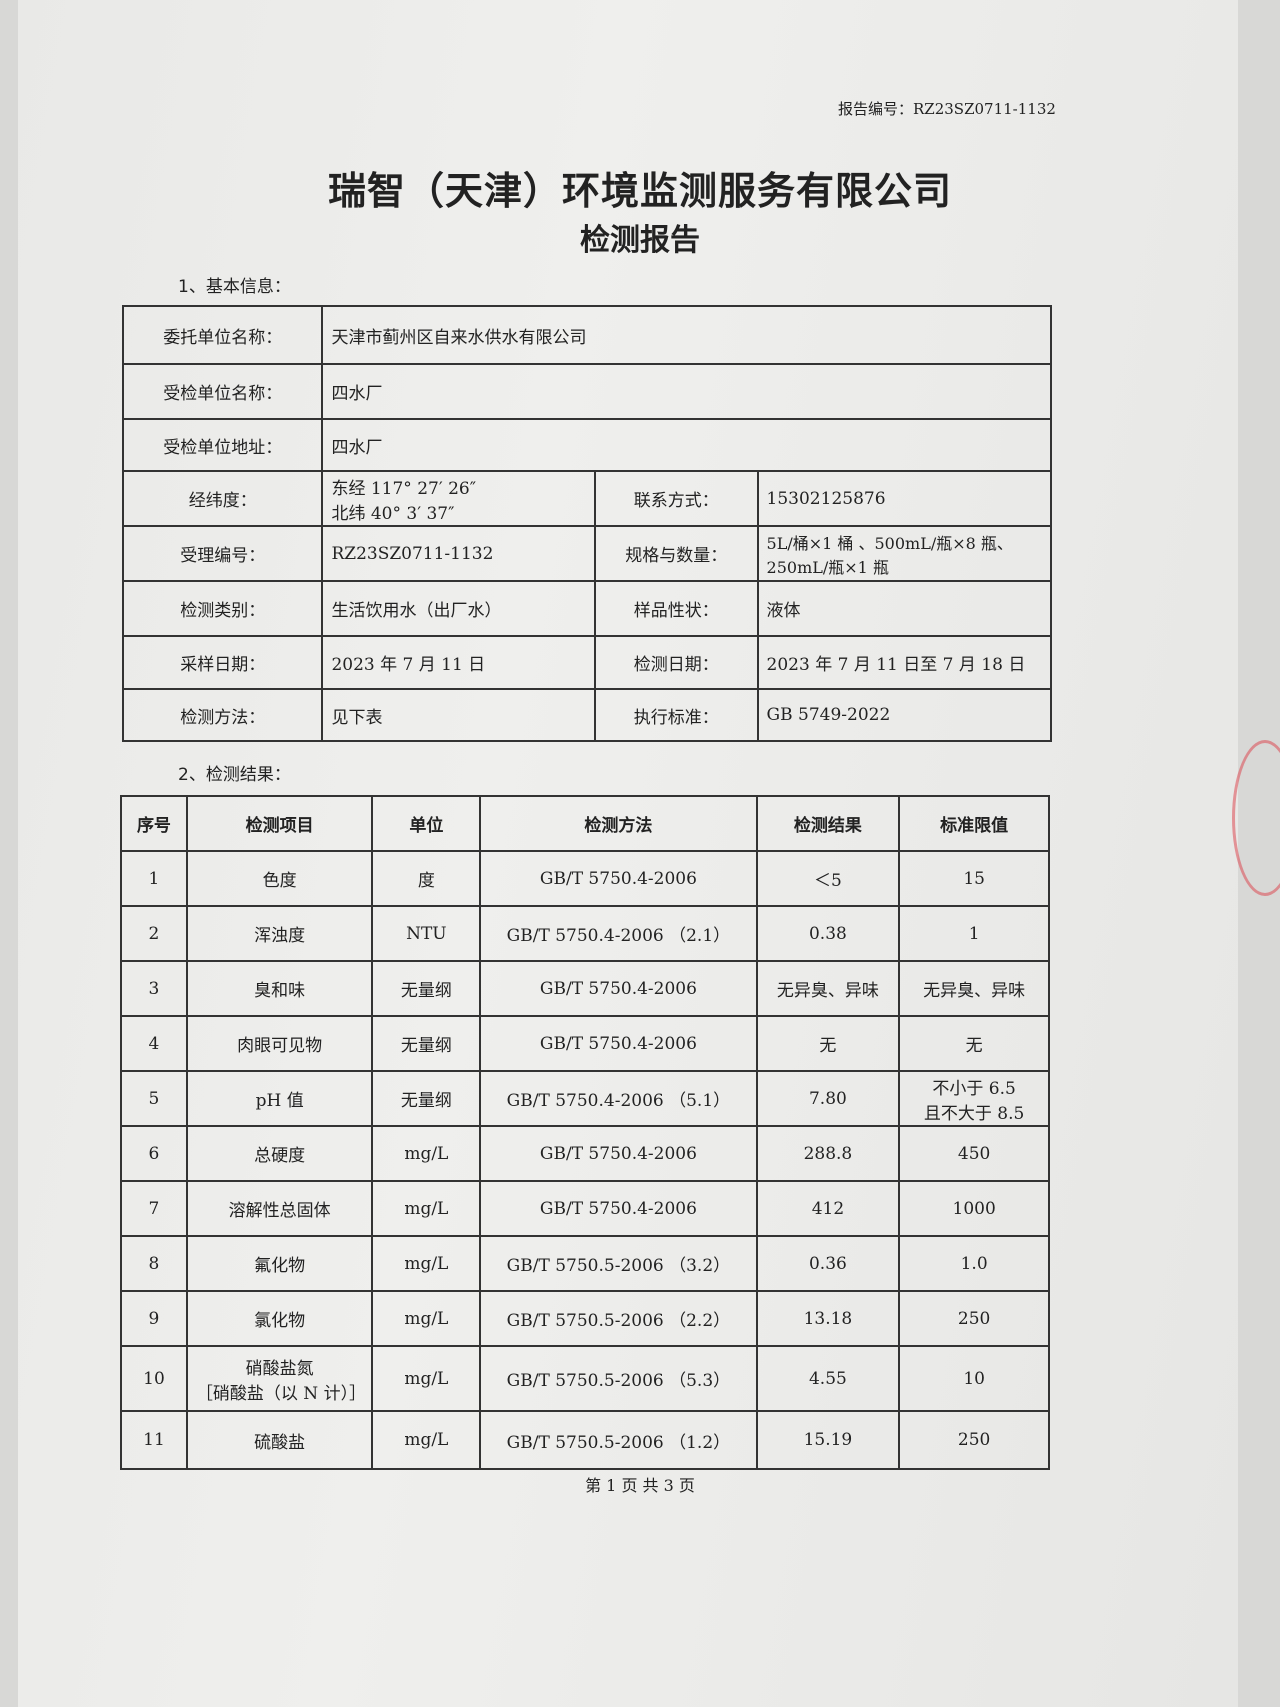 This screenshot has height=1707, width=1280. What do you see at coordinates (458, 553) in the screenshot?
I see `value: RZ23SZ0711-1132` at bounding box center [458, 553].